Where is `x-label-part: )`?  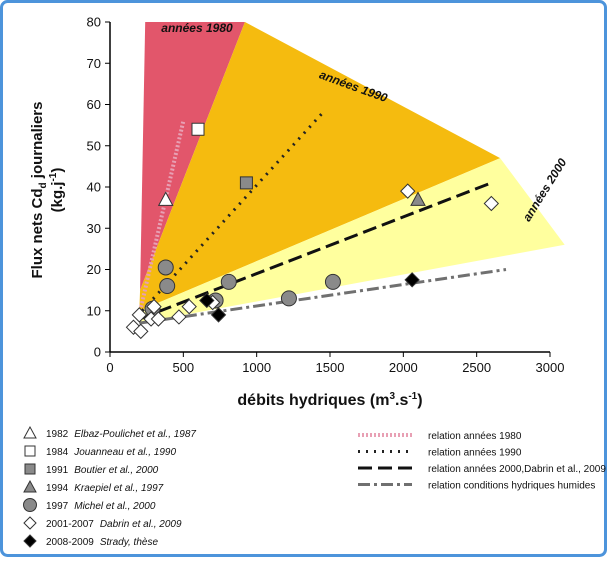 x-label-part: ) is located at coordinates (419, 400).